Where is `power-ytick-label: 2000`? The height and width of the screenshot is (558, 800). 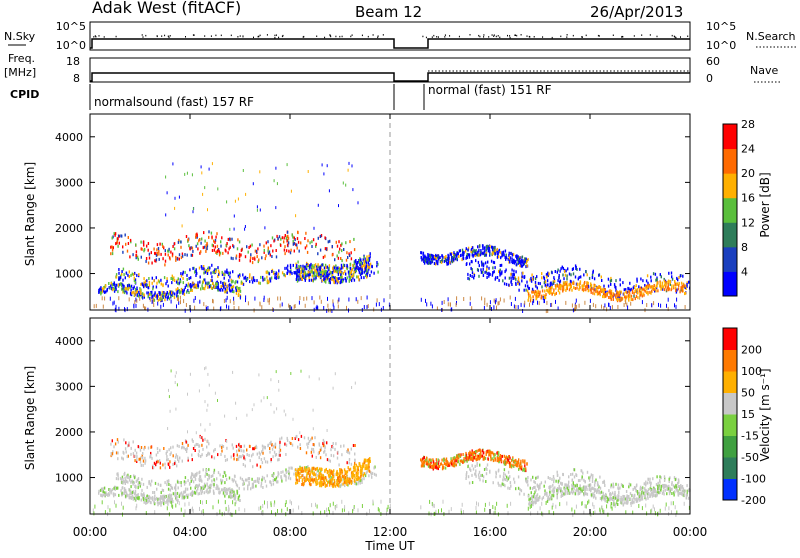
power-ytick-label: 2000 is located at coordinates (69, 228).